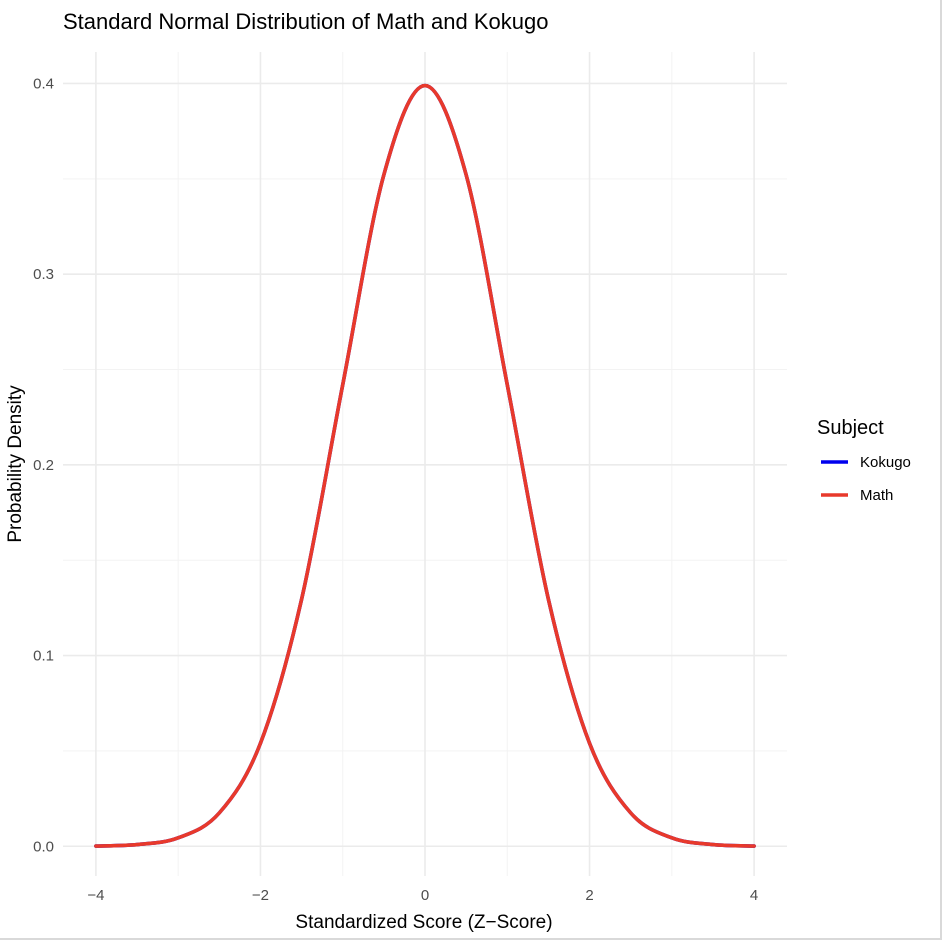  Describe the element at coordinates (260, 895) in the screenshot. I see `x-tick-label: −2` at that location.